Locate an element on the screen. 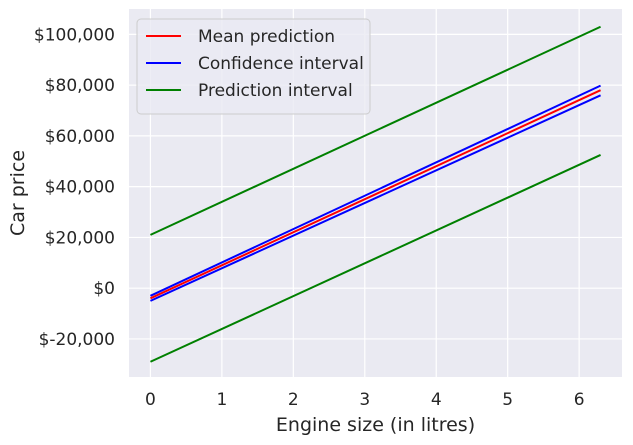 This screenshot has height=445, width=633. x-tick-label: 0 is located at coordinates (150, 400).